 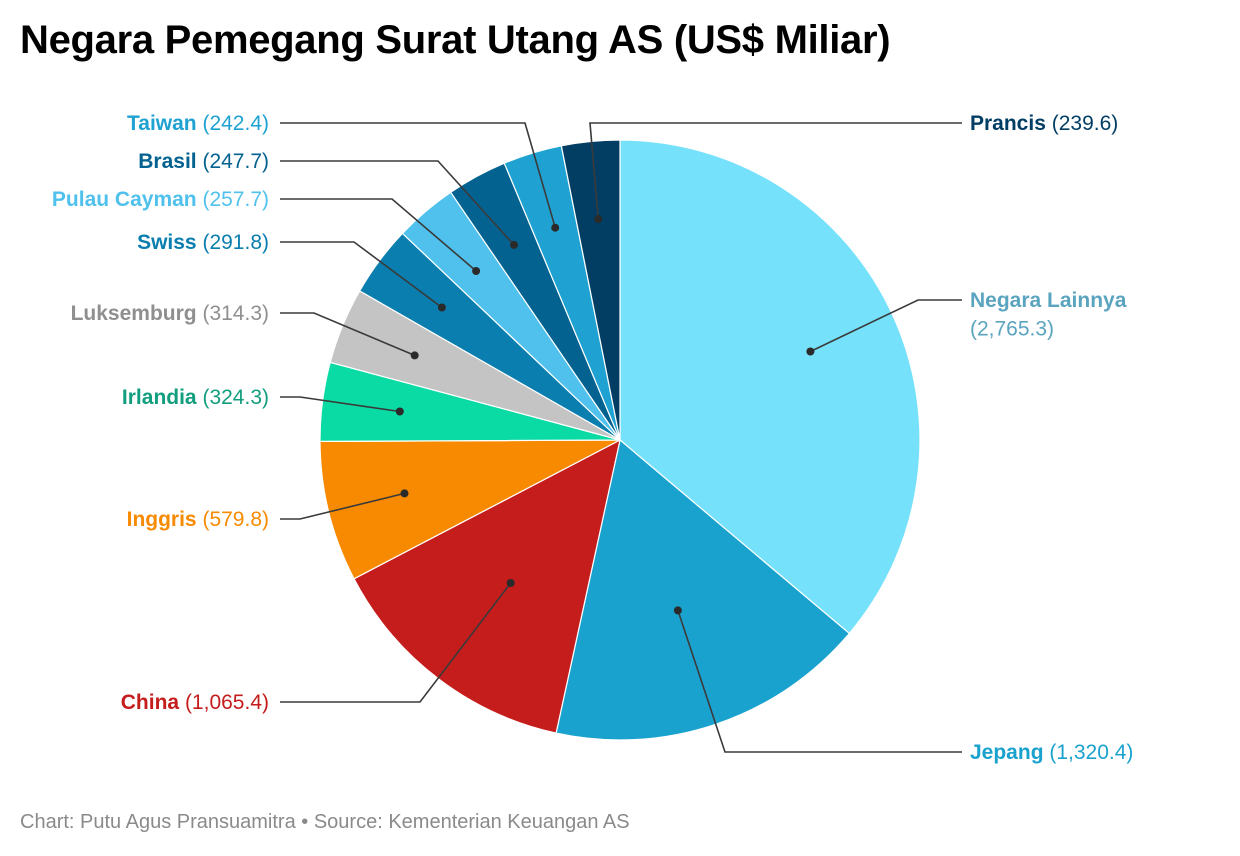 What do you see at coordinates (590, 290) in the screenshot?
I see `pie-slice-prancis` at bounding box center [590, 290].